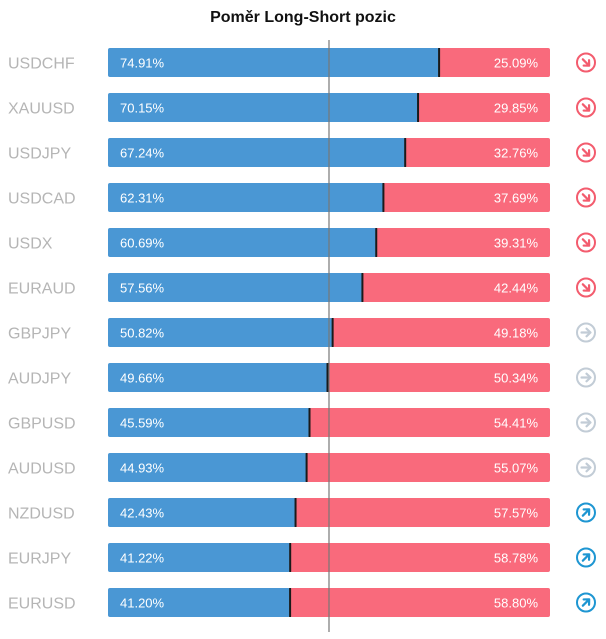 Image resolution: width=606 pixels, height=639 pixels. Describe the element at coordinates (516, 288) in the screenshot. I see `short-percent-label: 42.44%` at that location.